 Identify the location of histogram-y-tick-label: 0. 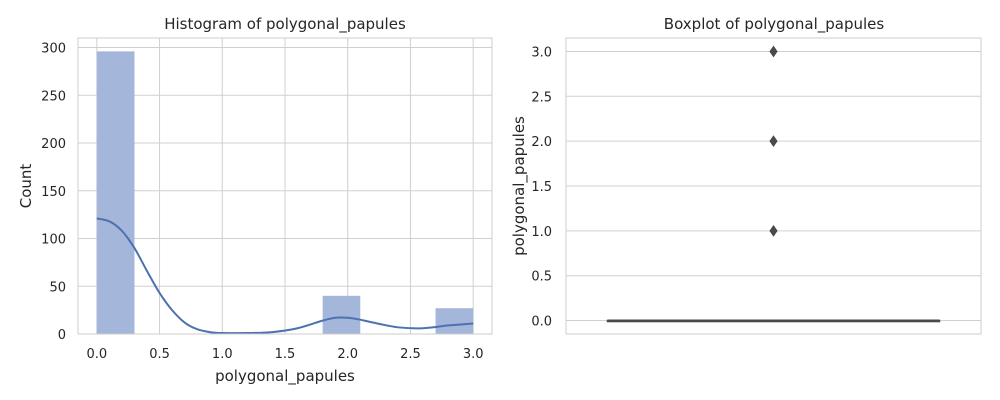
(62, 335).